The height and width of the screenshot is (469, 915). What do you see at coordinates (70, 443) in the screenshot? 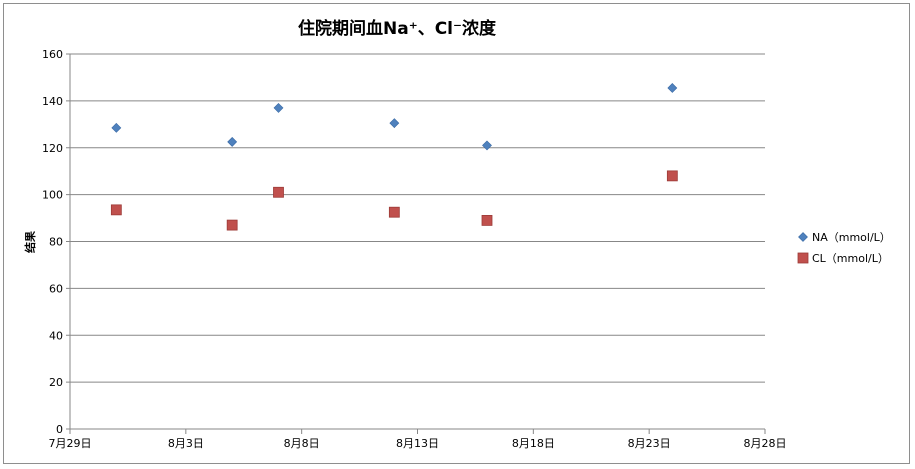
I see `x-tick-label: 7月29日` at bounding box center [70, 443].